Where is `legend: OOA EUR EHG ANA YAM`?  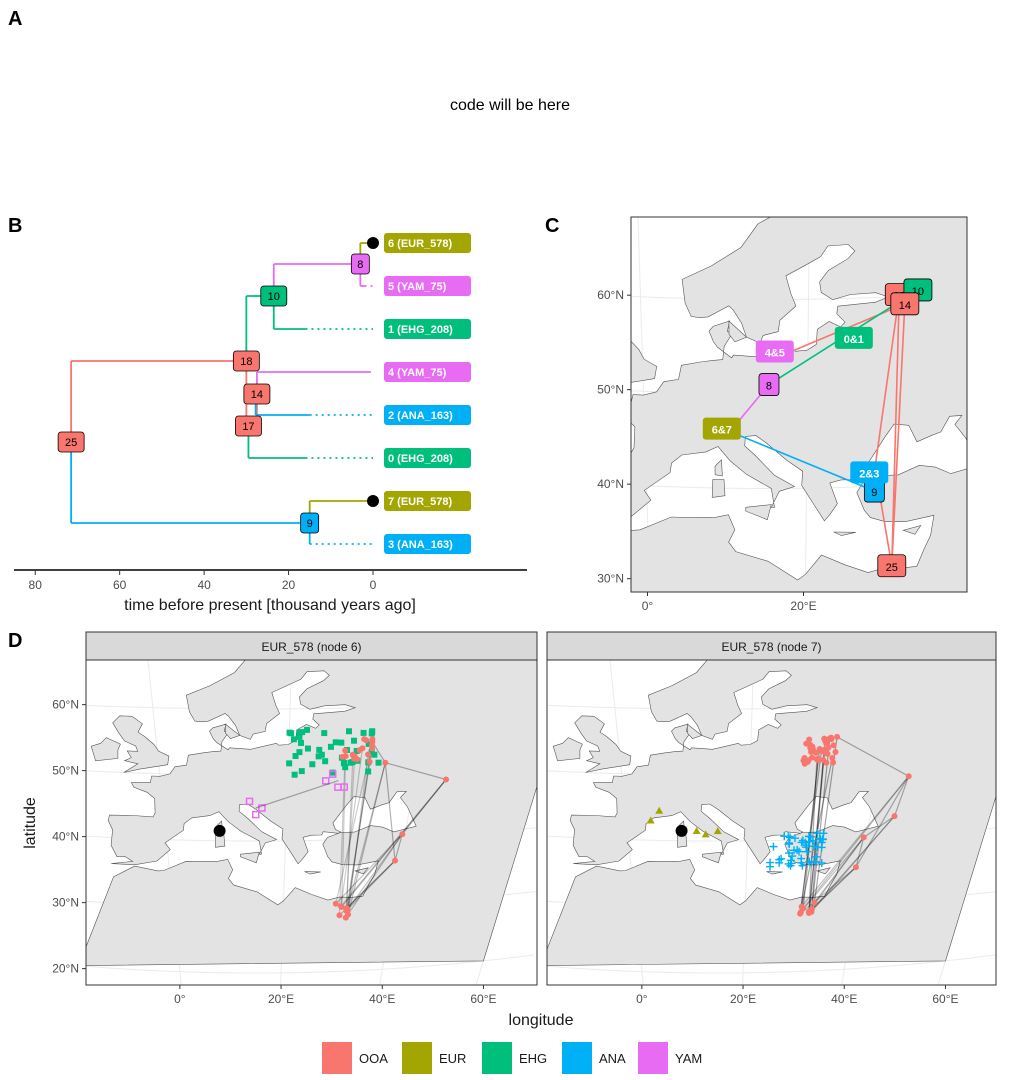 legend: OOA EUR EHG ANA YAM is located at coordinates (512, 1058).